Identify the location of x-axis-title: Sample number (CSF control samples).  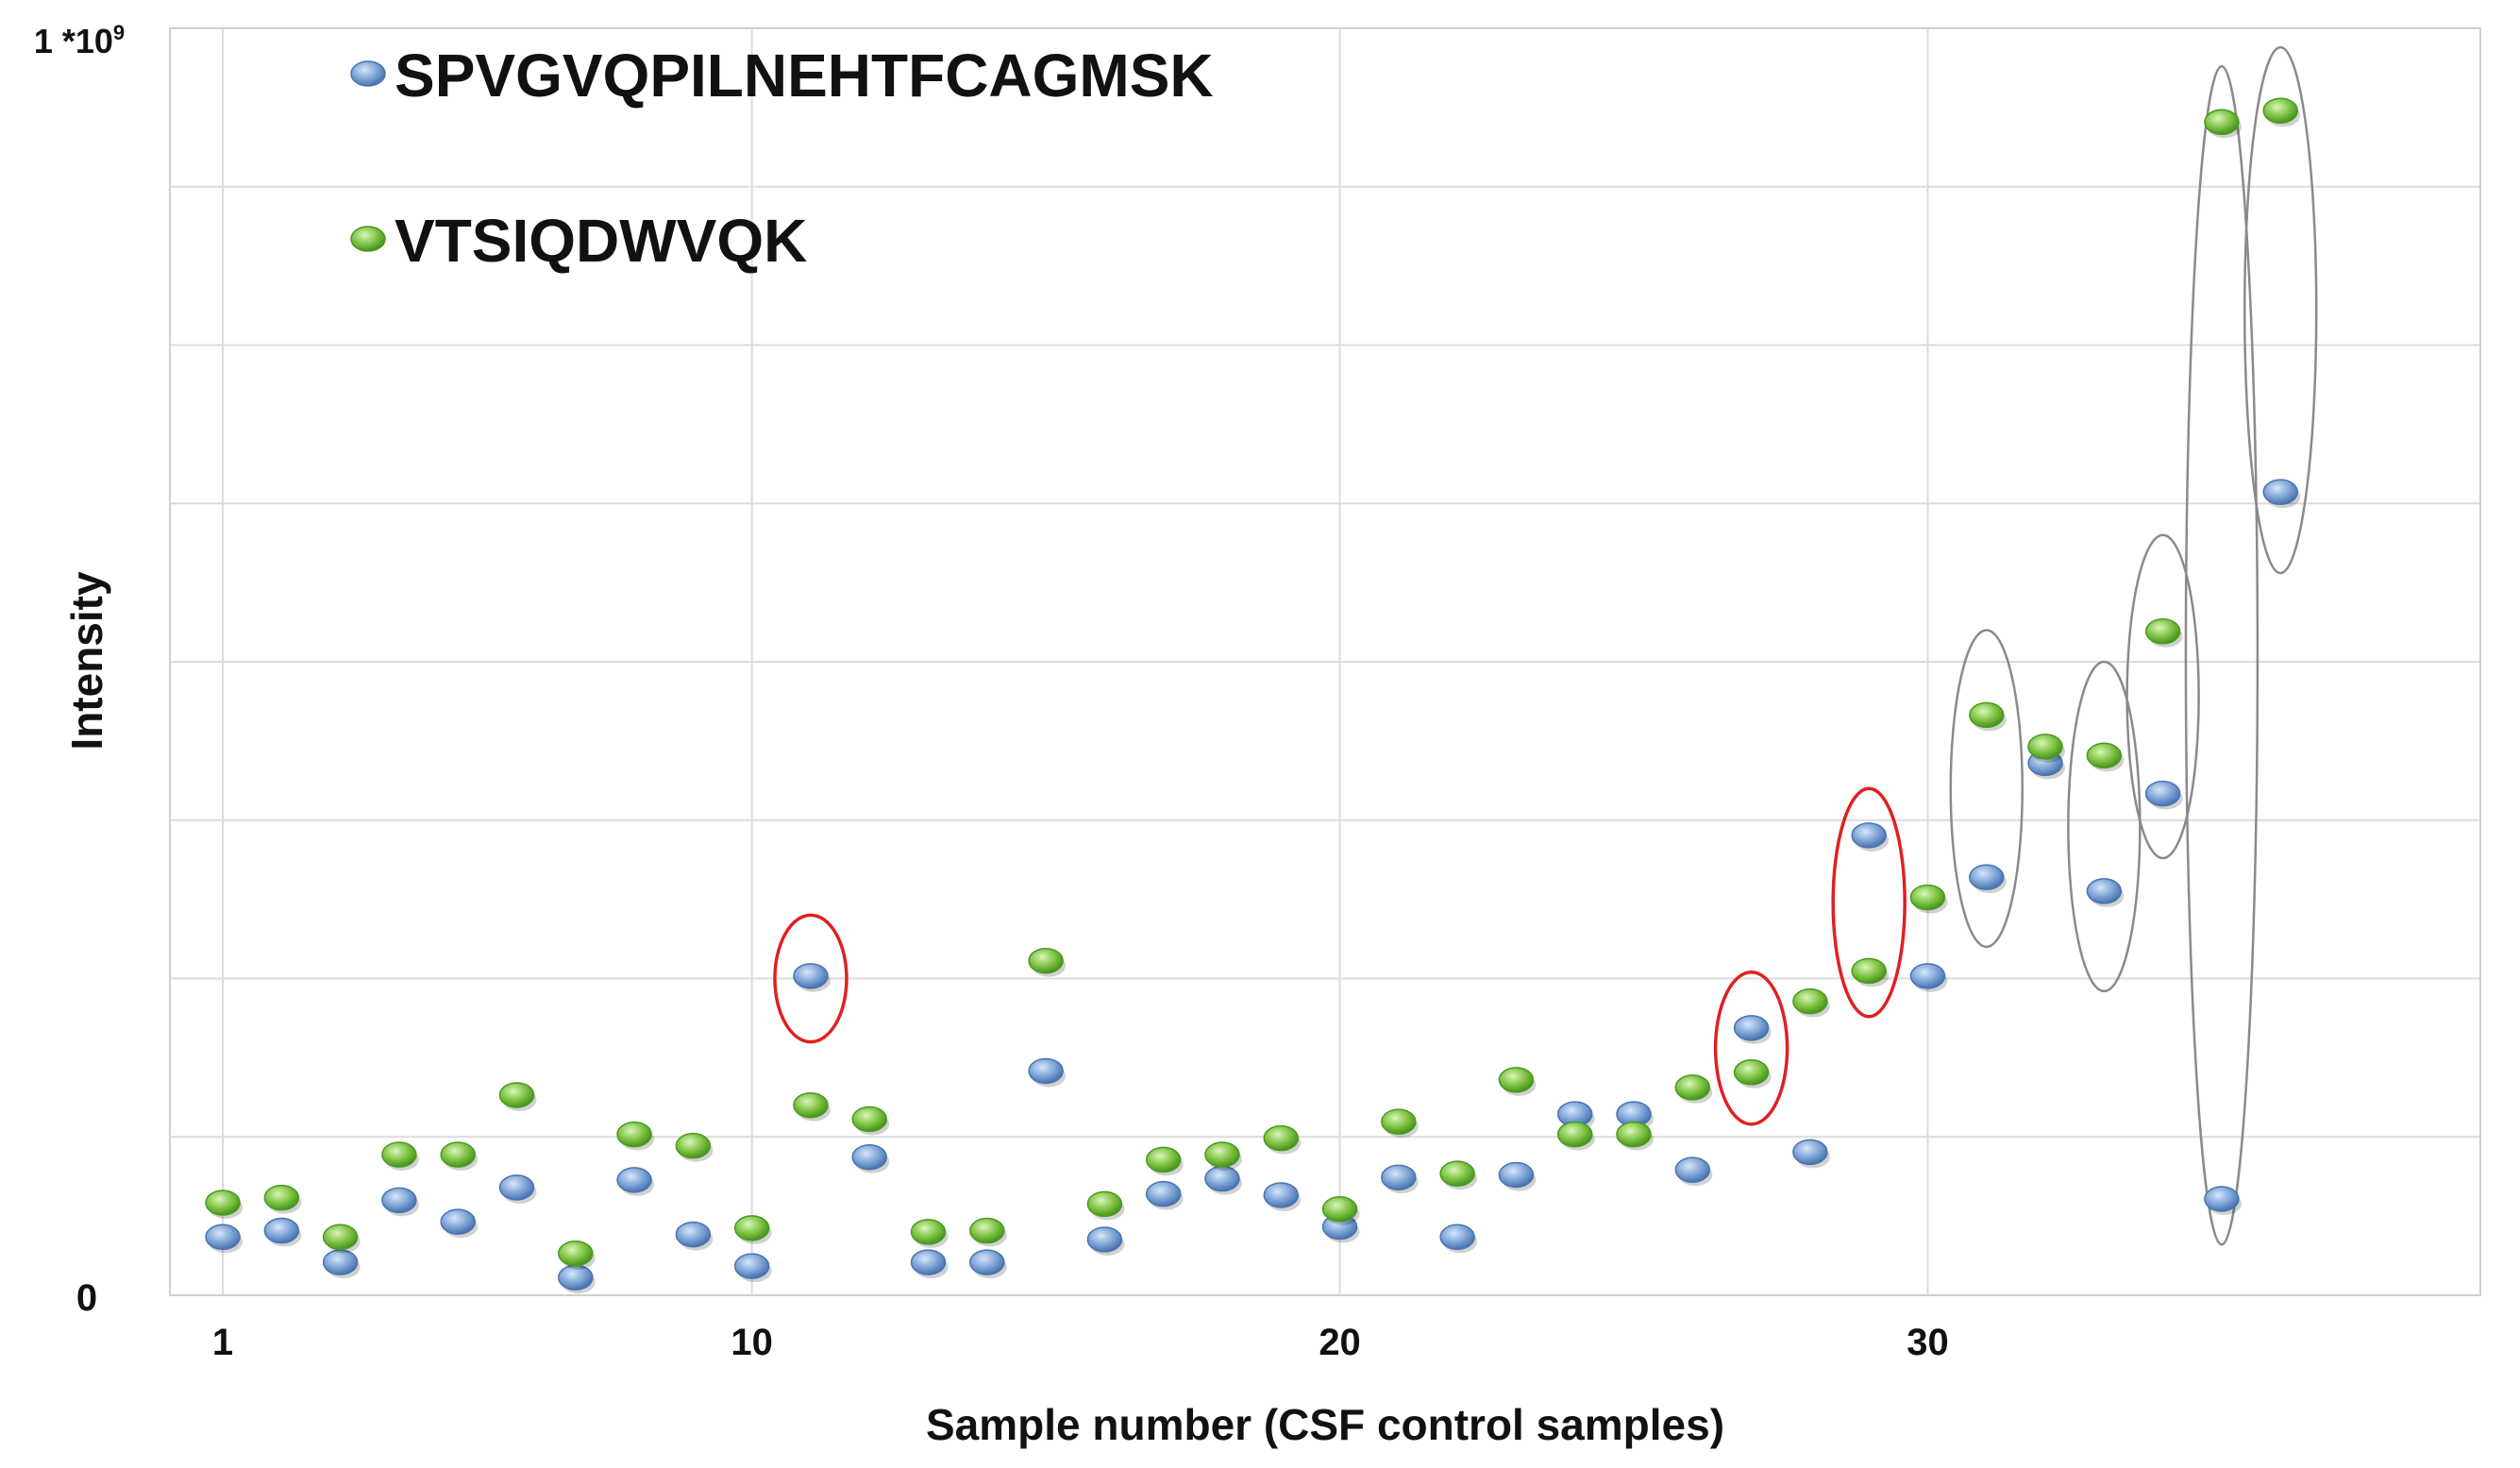
(1325, 1424).